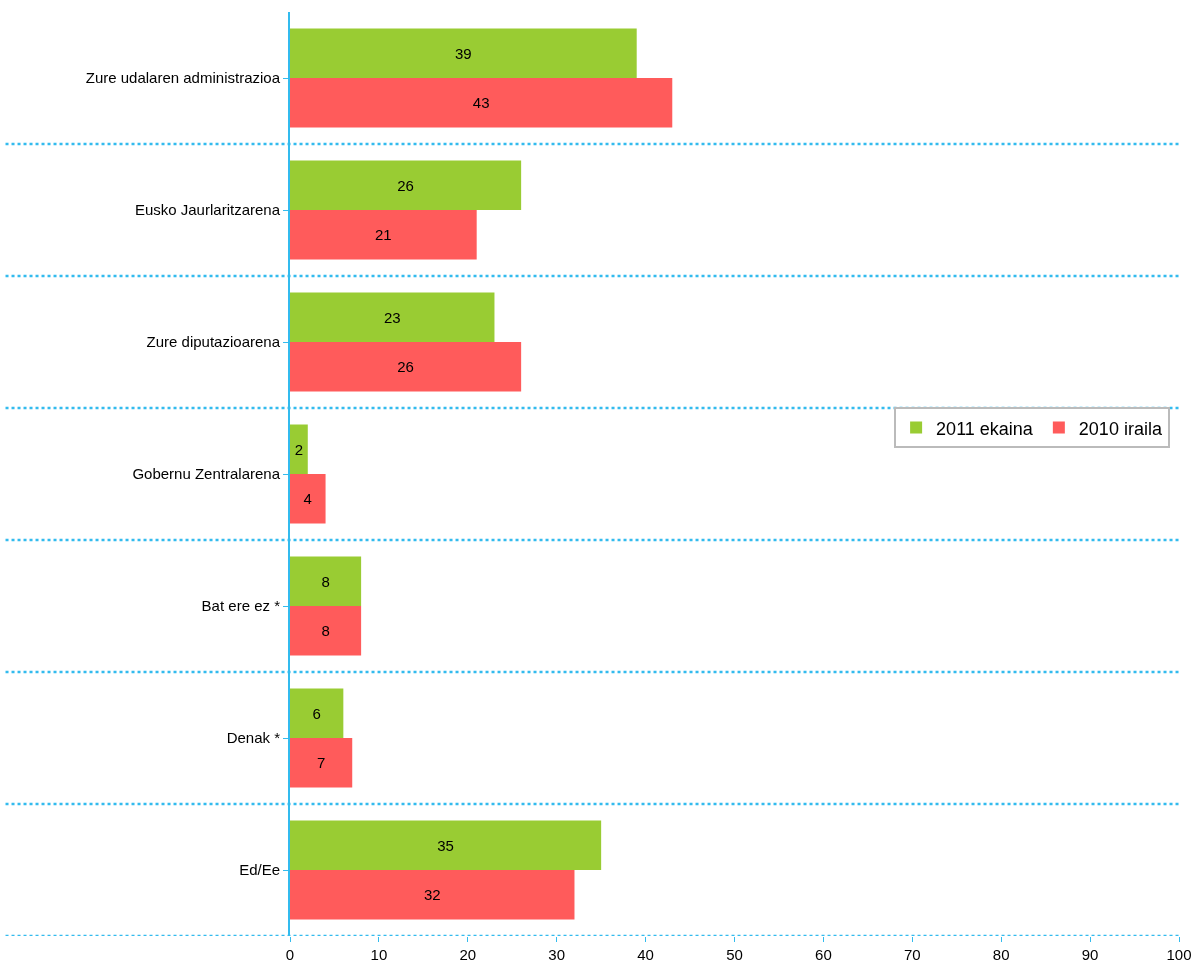  Describe the element at coordinates (557, 954) in the screenshot. I see `x-tick-label: 30` at that location.